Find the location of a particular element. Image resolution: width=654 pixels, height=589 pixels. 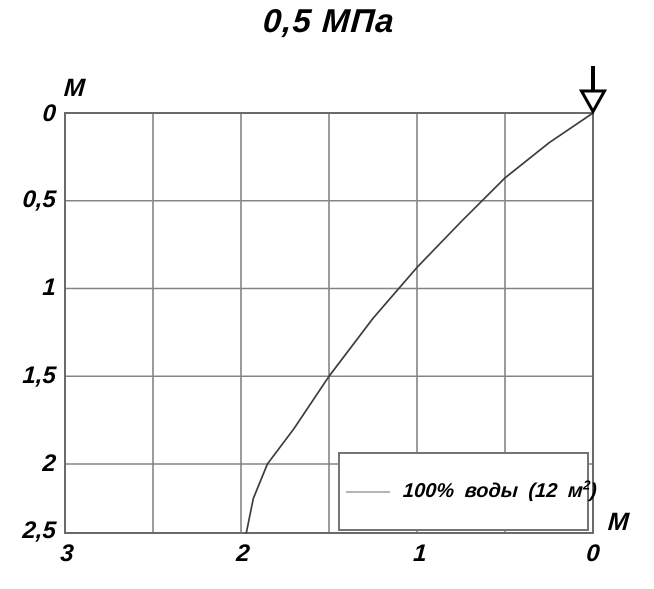

jet-source-arrow-icon is located at coordinates (593, 90).